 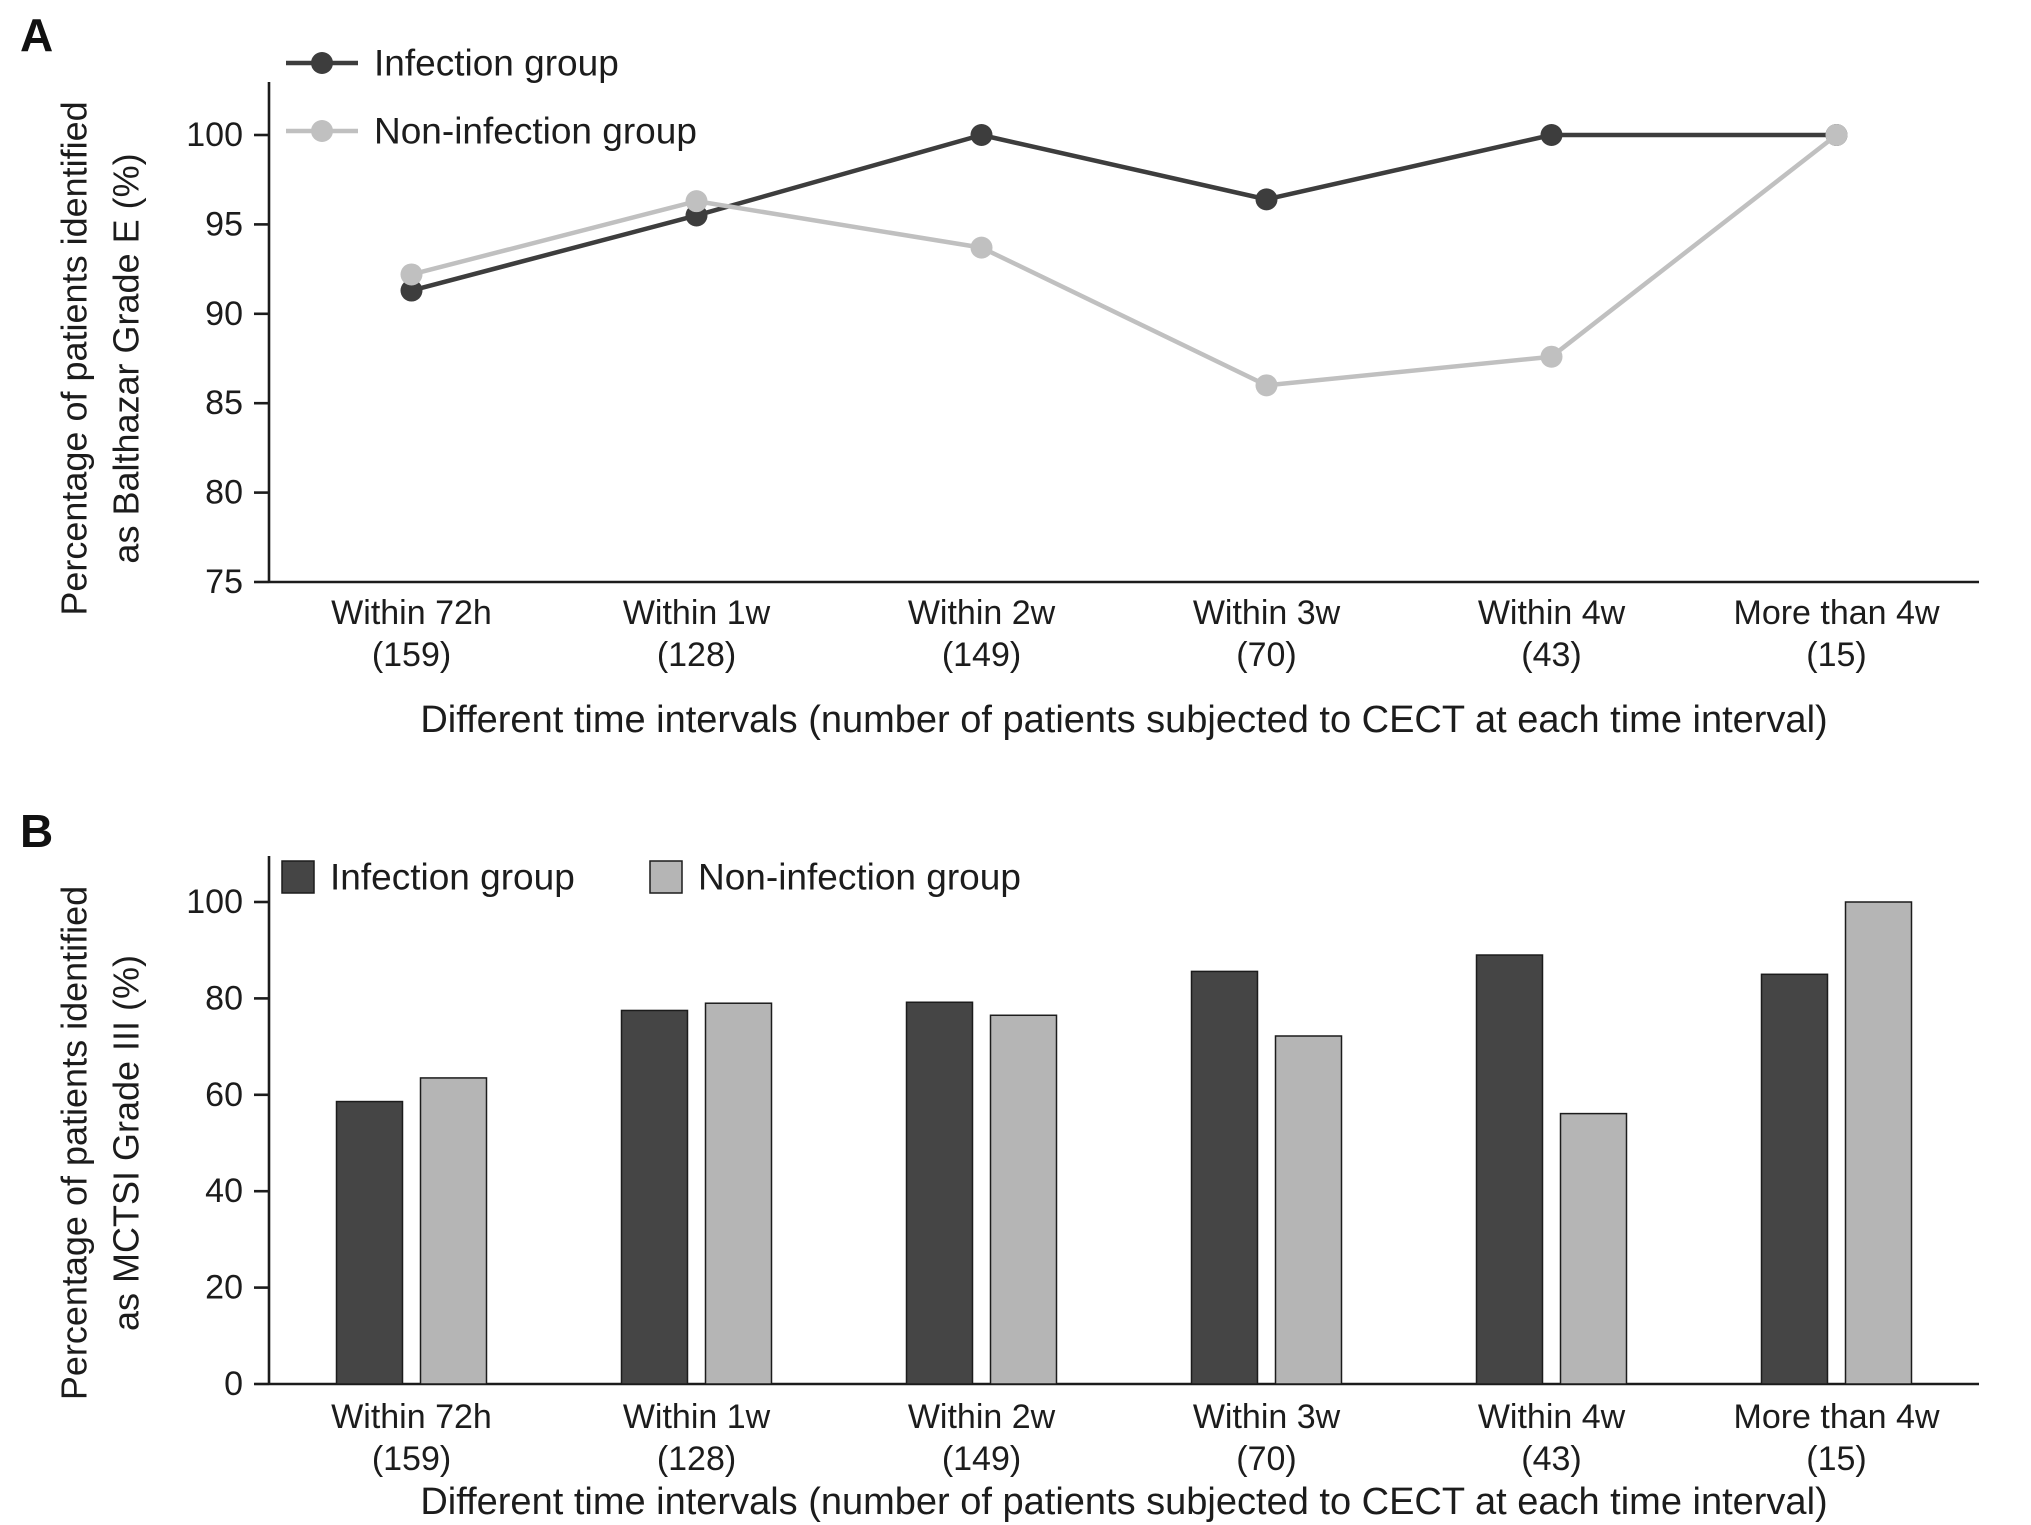 What do you see at coordinates (126, 358) in the screenshot?
I see `y-axis-title-a: as Balthazar Grade E (%)` at bounding box center [126, 358].